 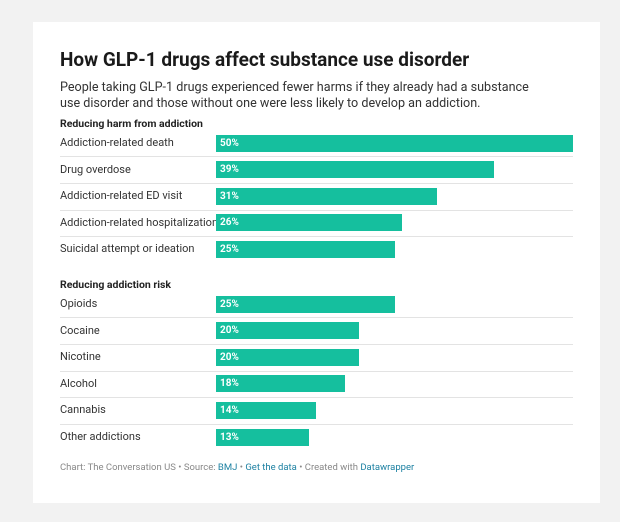 I want to click on category-label: Cocaine, so click(x=80, y=330).